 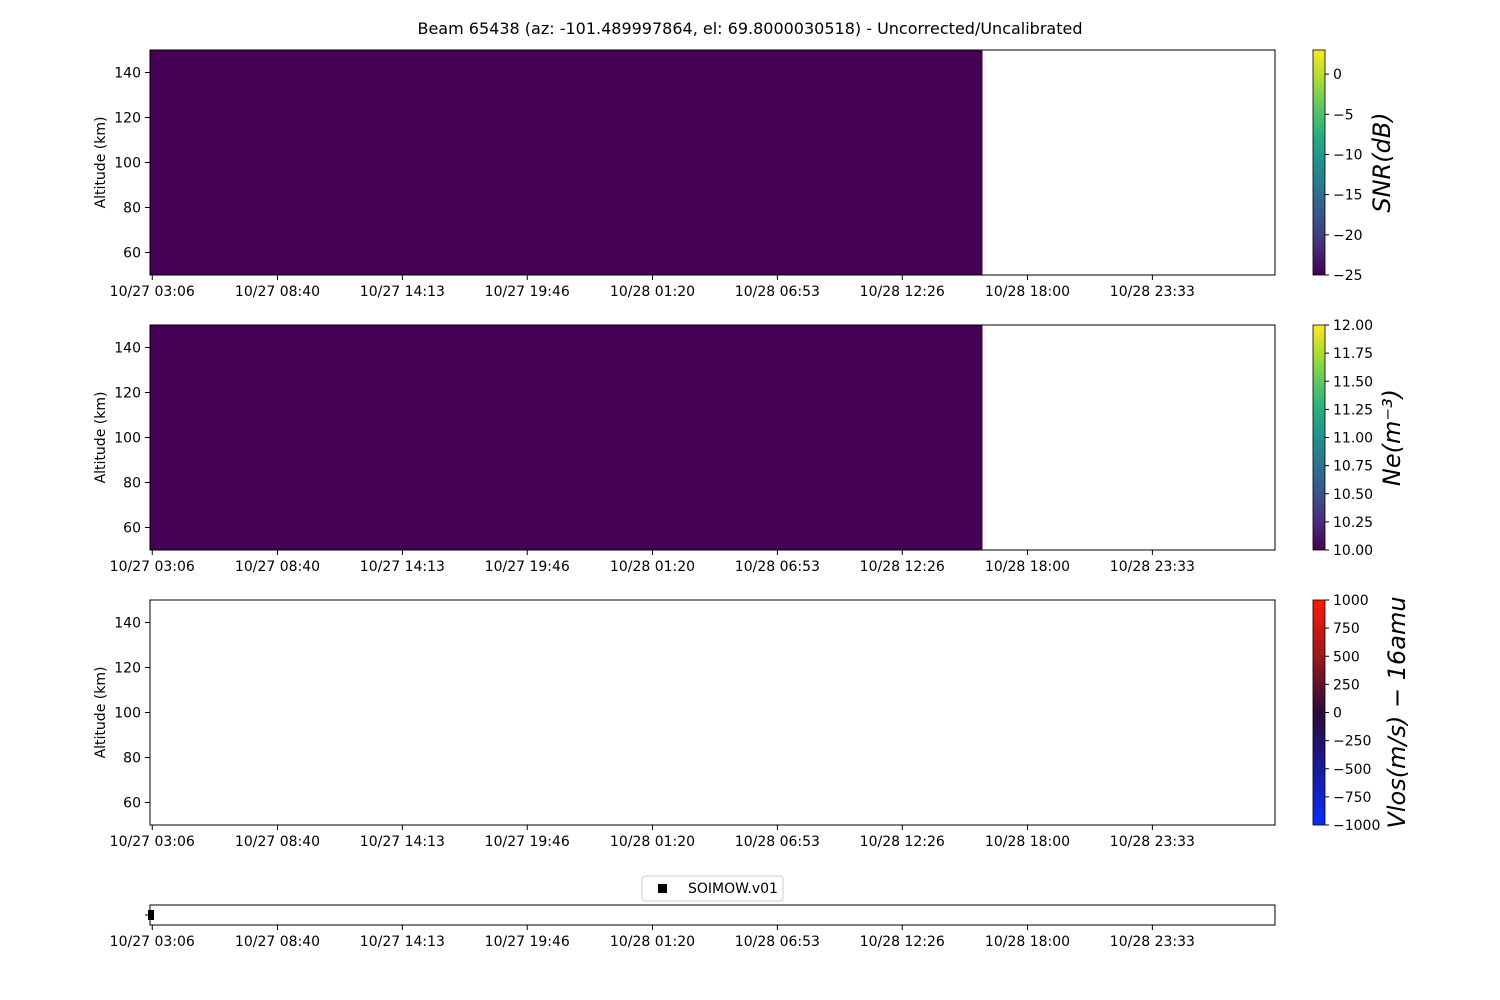 I want to click on colorbar-3-tick-label-2: 500, so click(x=1346, y=657).